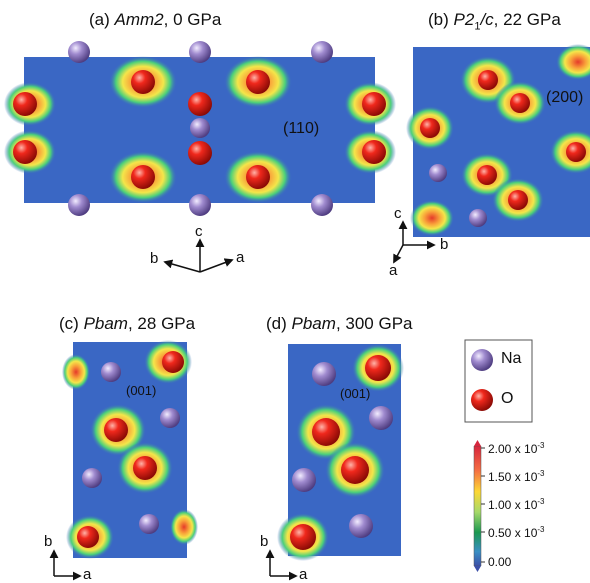 The image size is (590, 583). Describe the element at coordinates (464, 19) in the screenshot. I see `panel-b-structure: P2` at that location.